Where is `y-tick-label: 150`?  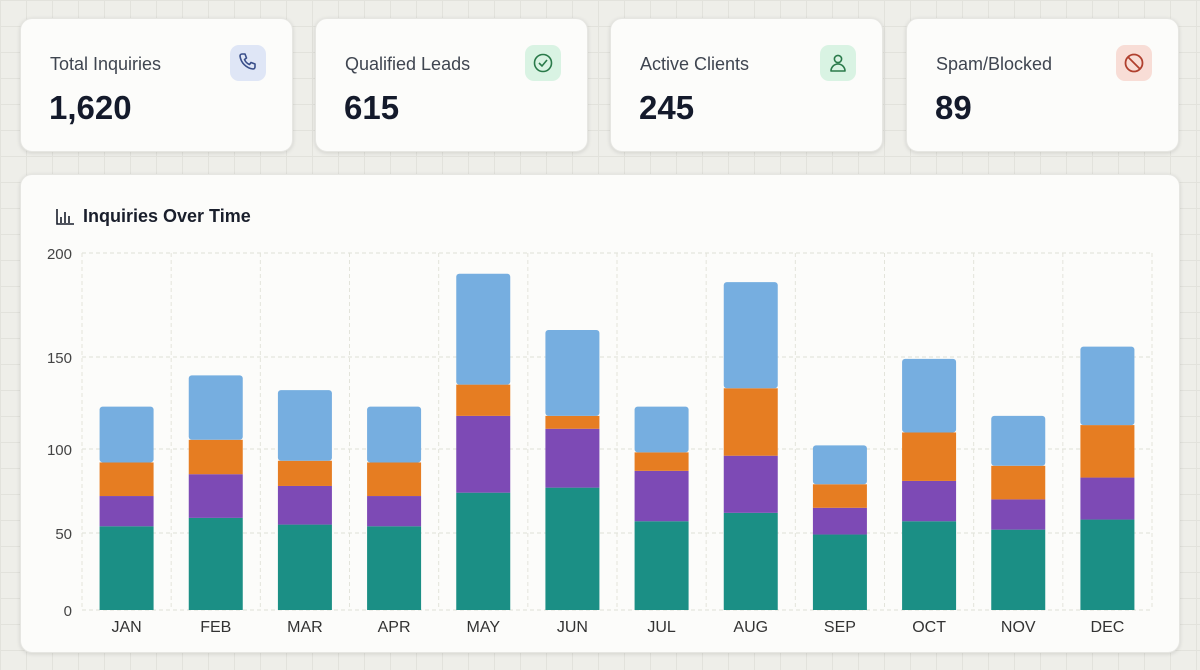
y-tick-label: 150 is located at coordinates (59, 358).